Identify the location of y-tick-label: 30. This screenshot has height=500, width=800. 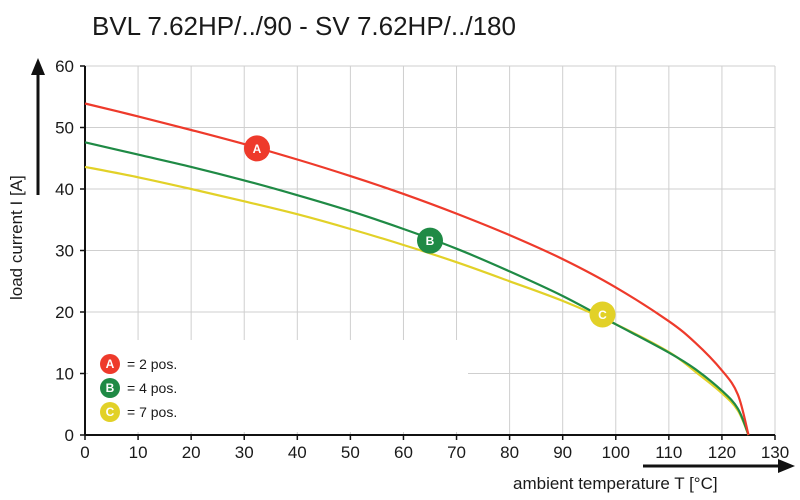
(64, 251).